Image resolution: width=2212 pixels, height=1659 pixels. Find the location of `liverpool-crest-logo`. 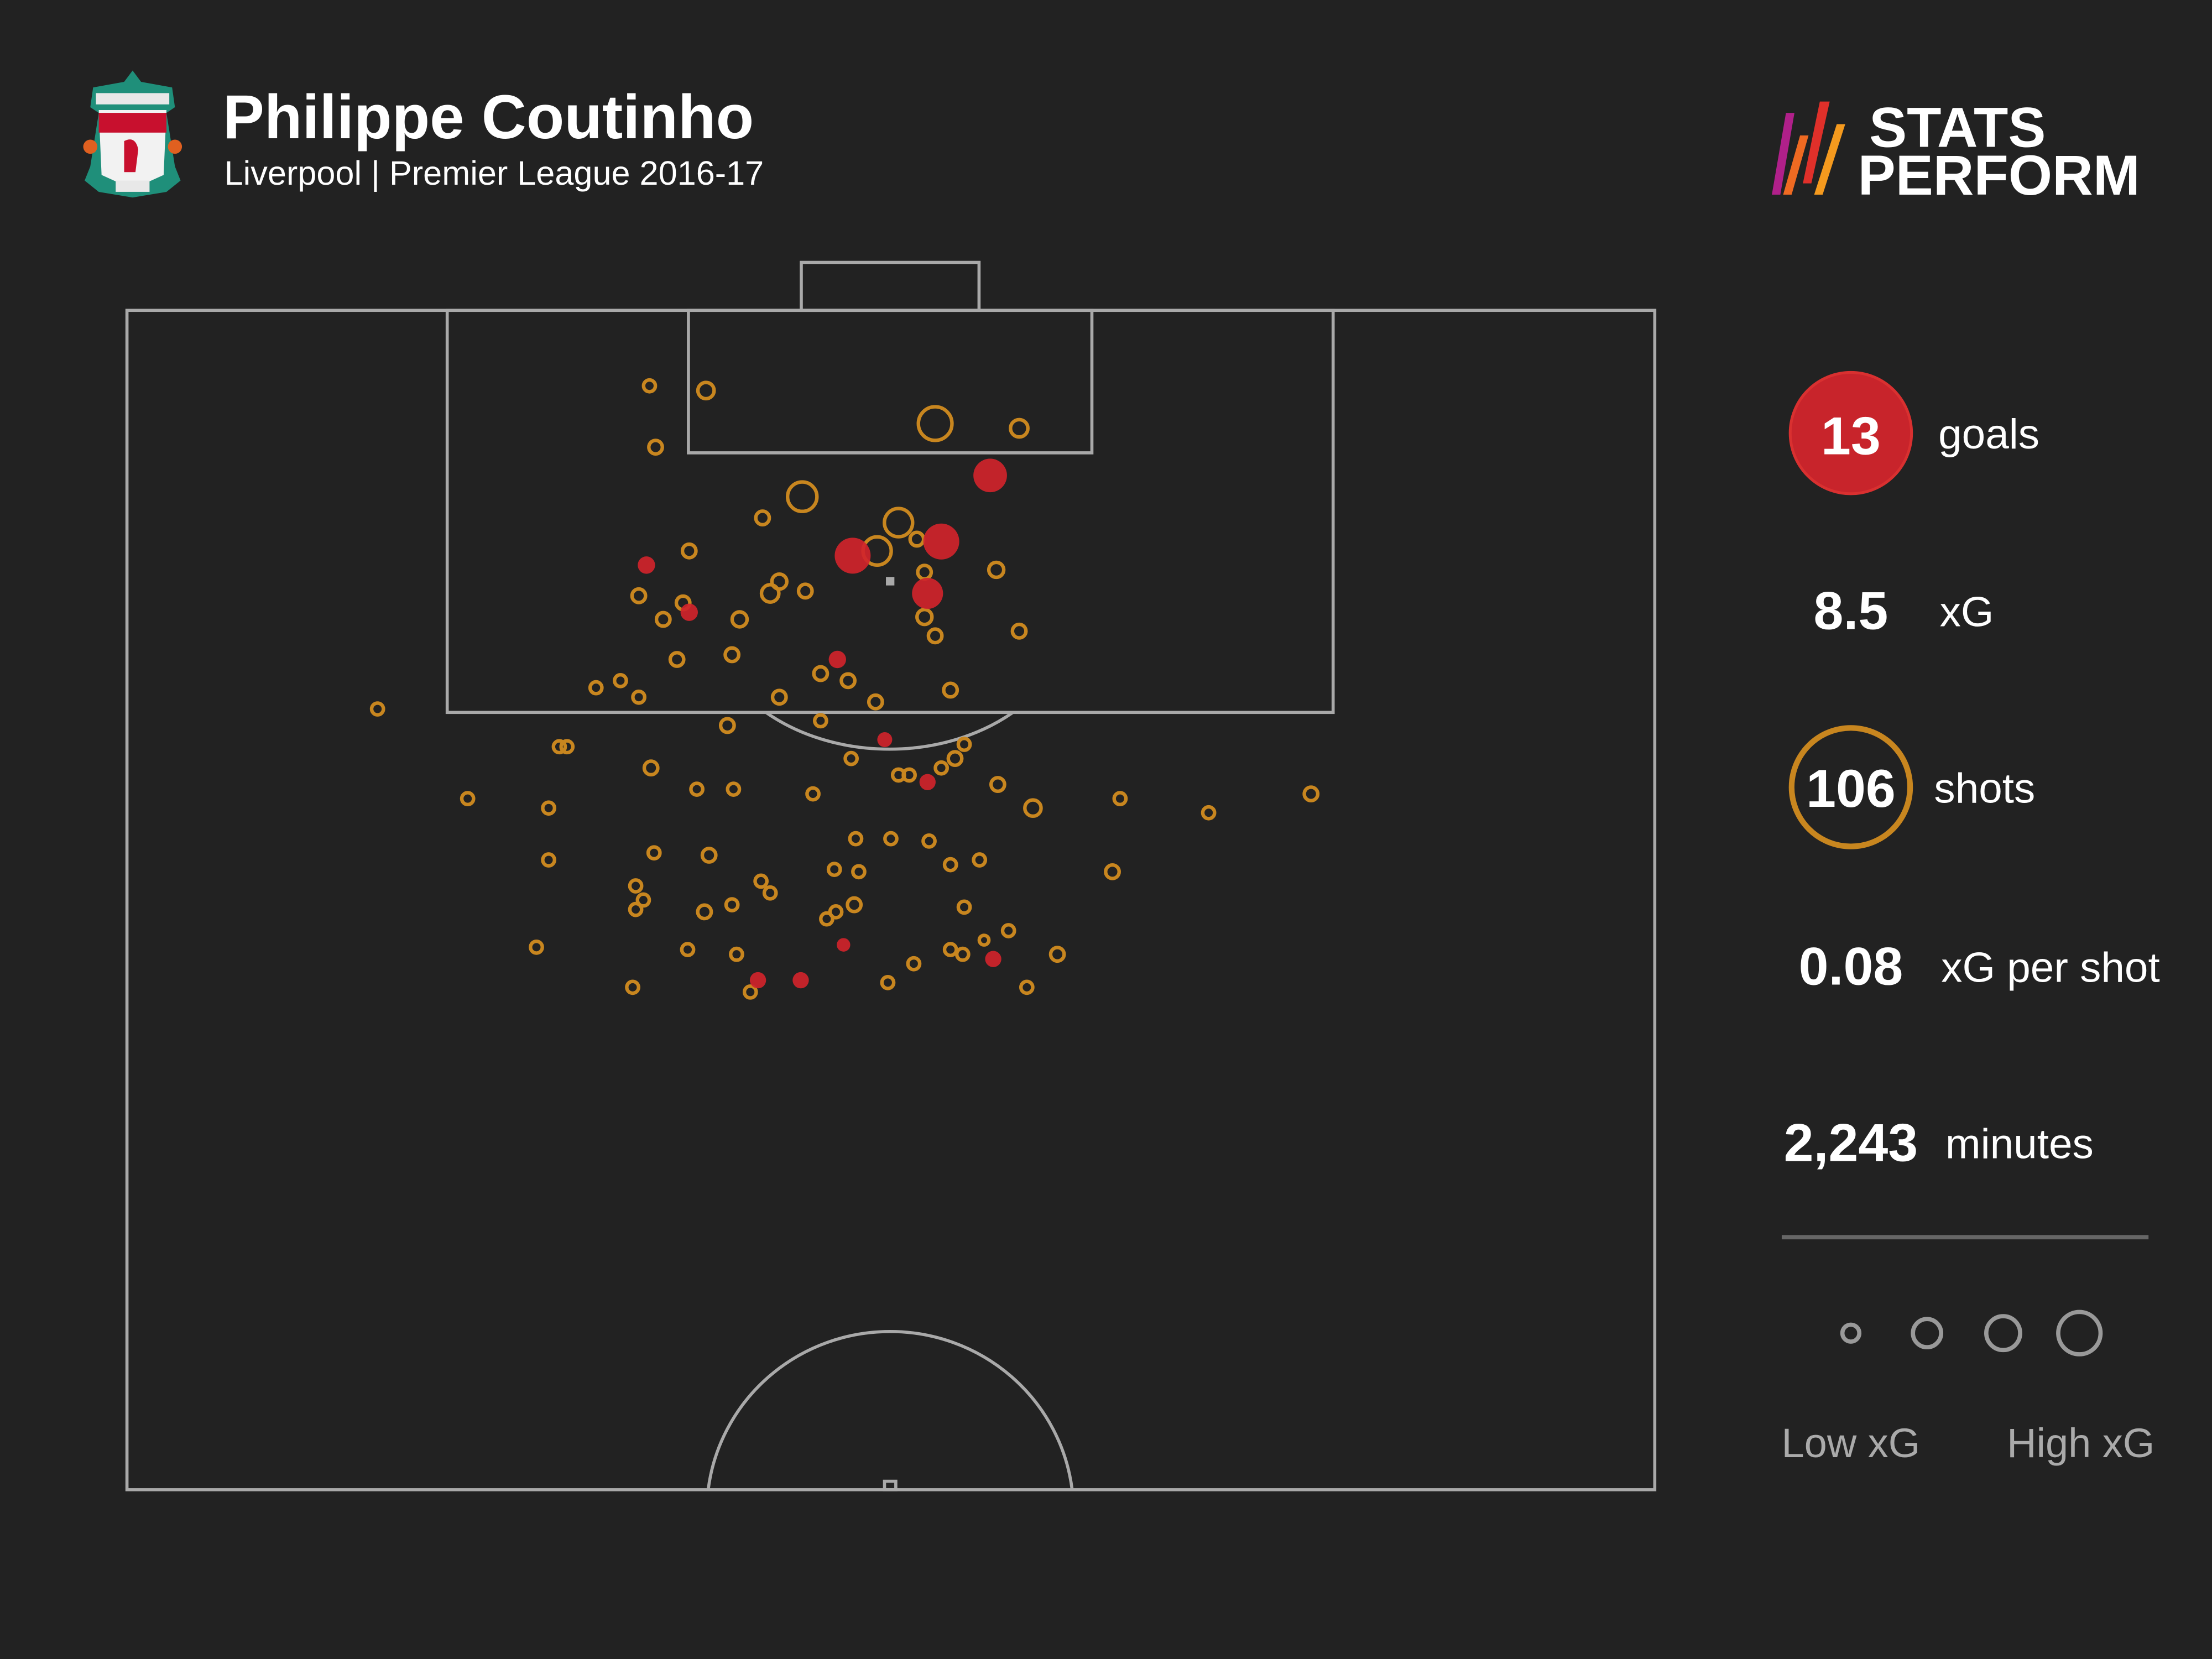

liverpool-crest-logo is located at coordinates (133, 134).